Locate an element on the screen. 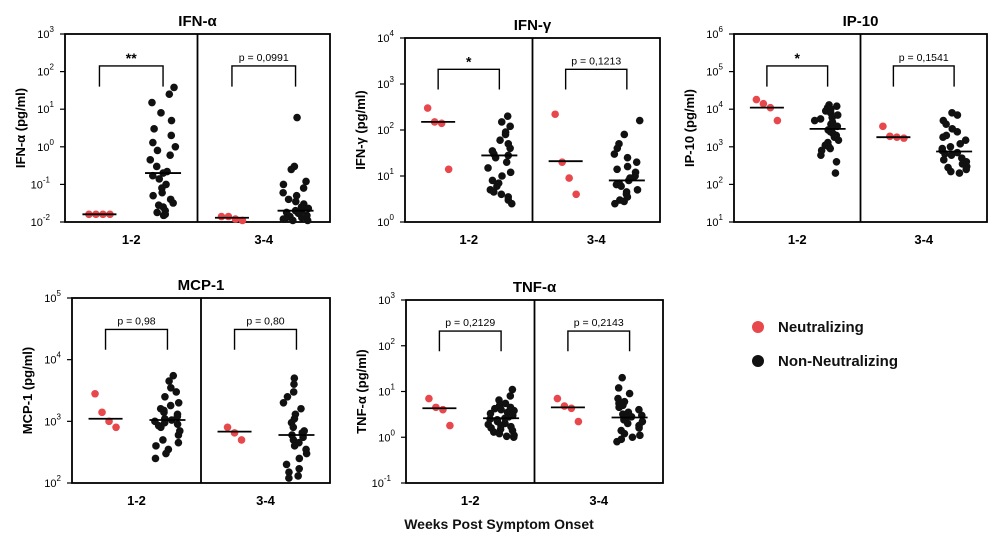 The width and height of the screenshot is (998, 536). y-tick-label: 10⁶ is located at coordinates (714, 33).